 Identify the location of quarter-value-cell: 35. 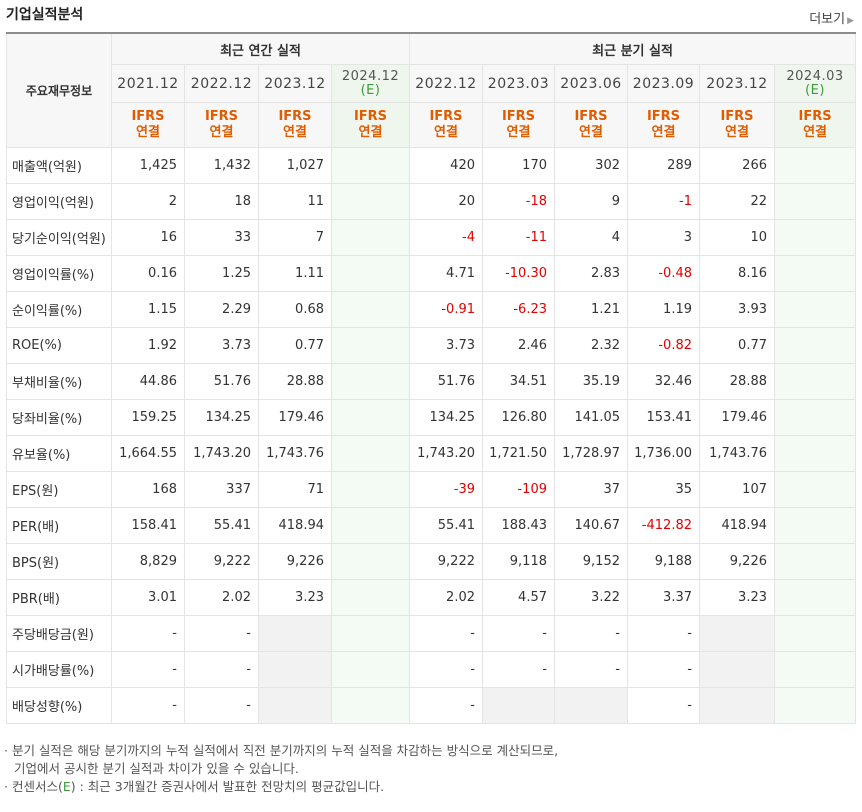
(663, 489).